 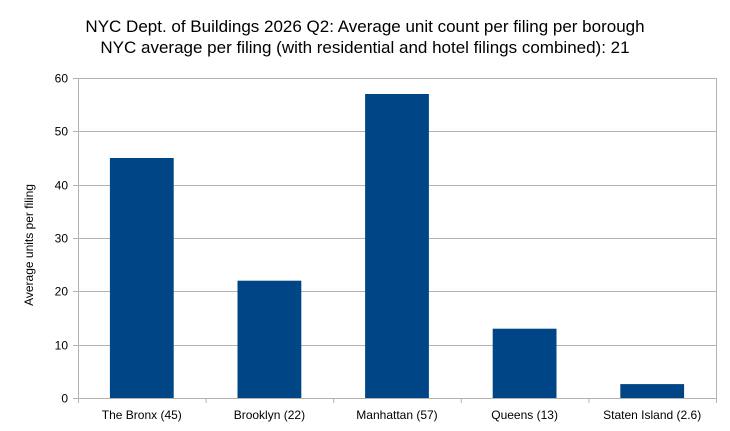 I want to click on y-tick-labels: 0 10 20 30 40 50 60, so click(x=62, y=239).